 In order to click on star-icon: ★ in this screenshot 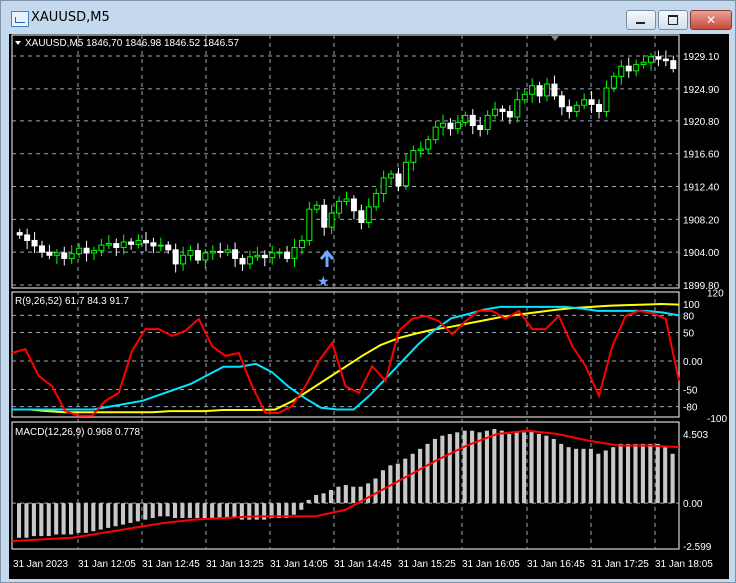, I will do `click(323, 282)`.